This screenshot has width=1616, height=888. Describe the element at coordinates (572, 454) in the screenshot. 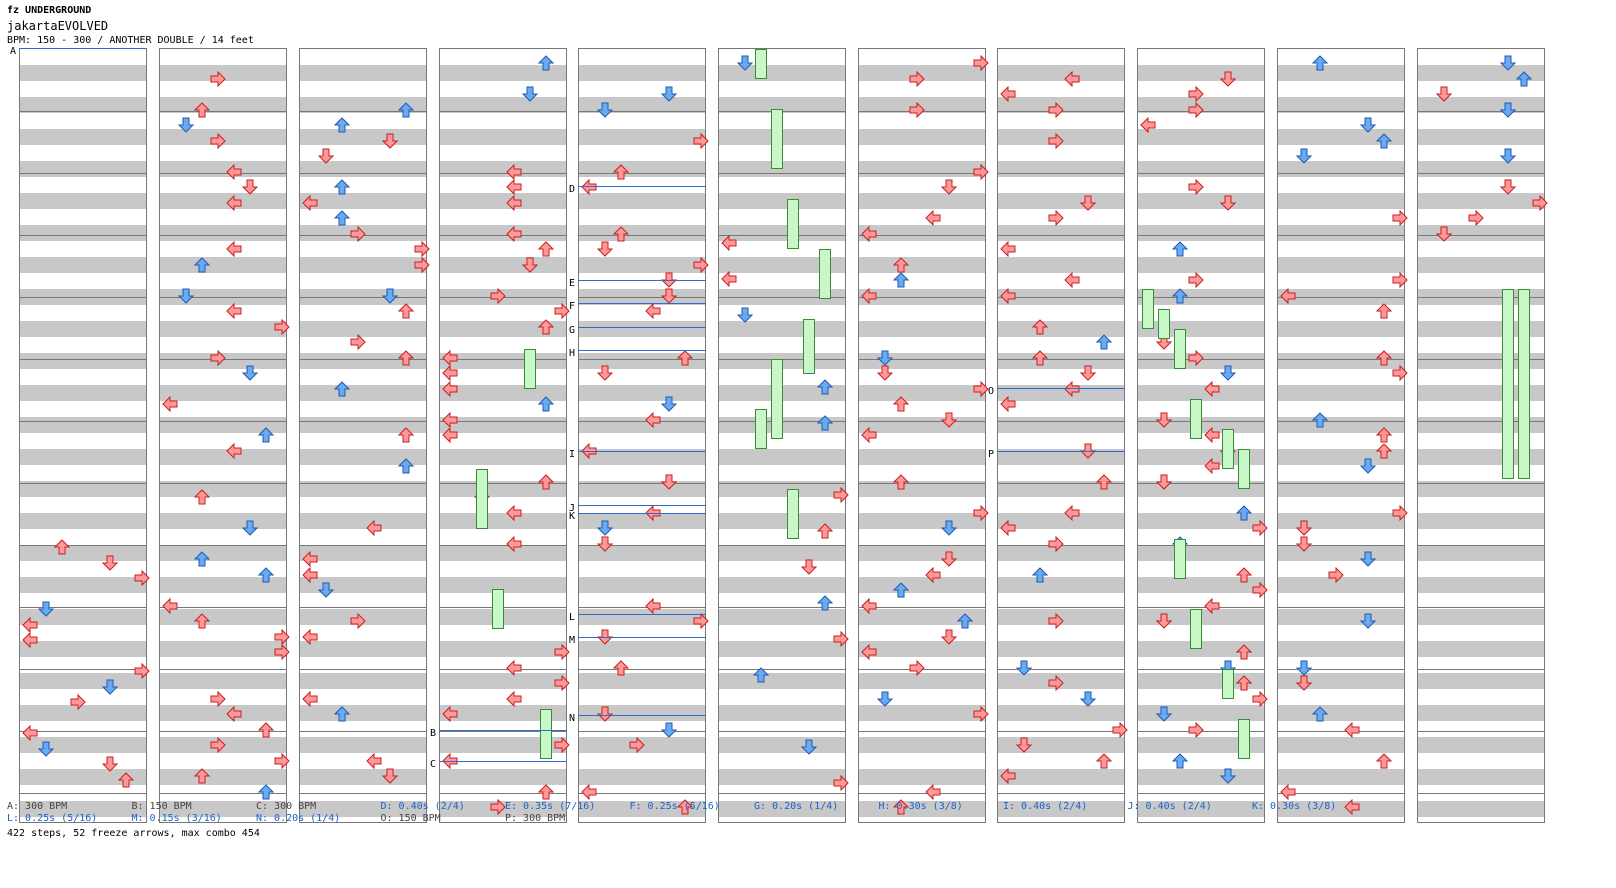

I see `marker-label: I` at that location.